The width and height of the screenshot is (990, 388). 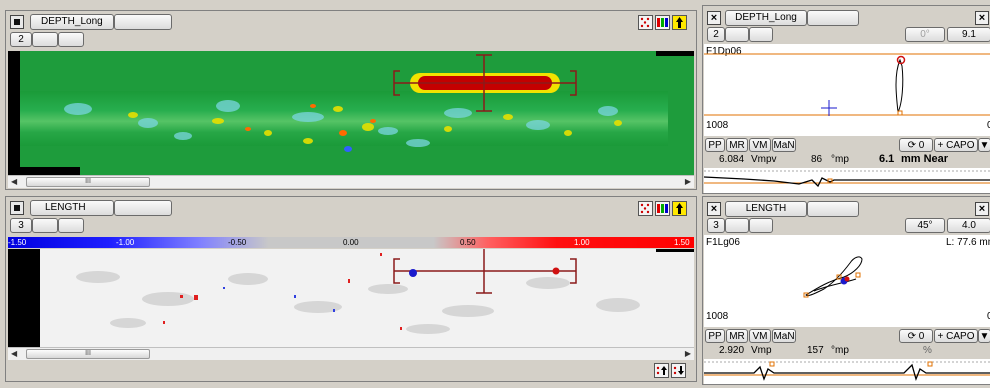 I want to click on corner-value-label: 0, so click(x=988, y=316).